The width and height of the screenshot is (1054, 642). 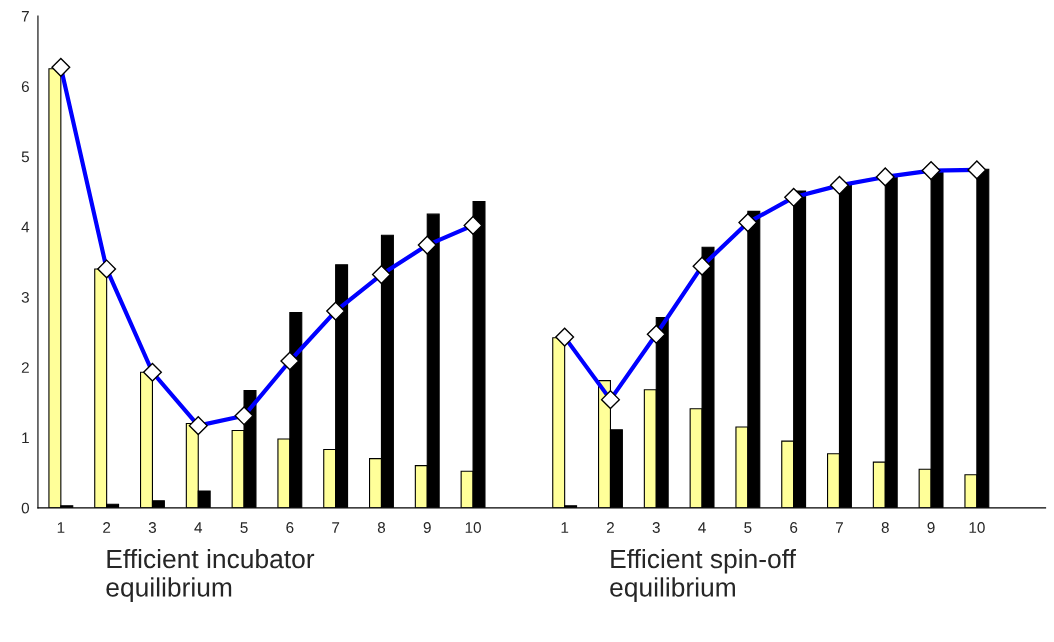 What do you see at coordinates (25, 227) in the screenshot?
I see `y-tick-label: 4` at bounding box center [25, 227].